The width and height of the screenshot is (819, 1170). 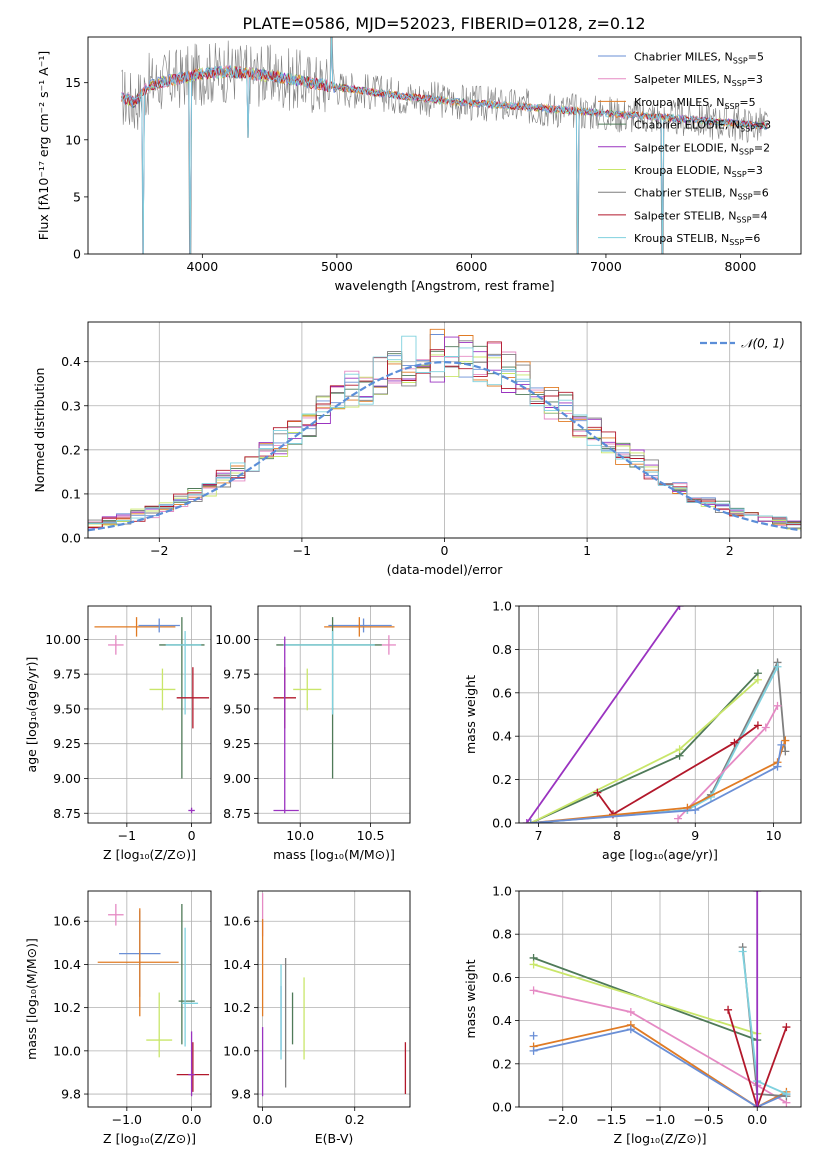 I want to click on y-tick-label: 10.2, so click(x=67, y=1007).